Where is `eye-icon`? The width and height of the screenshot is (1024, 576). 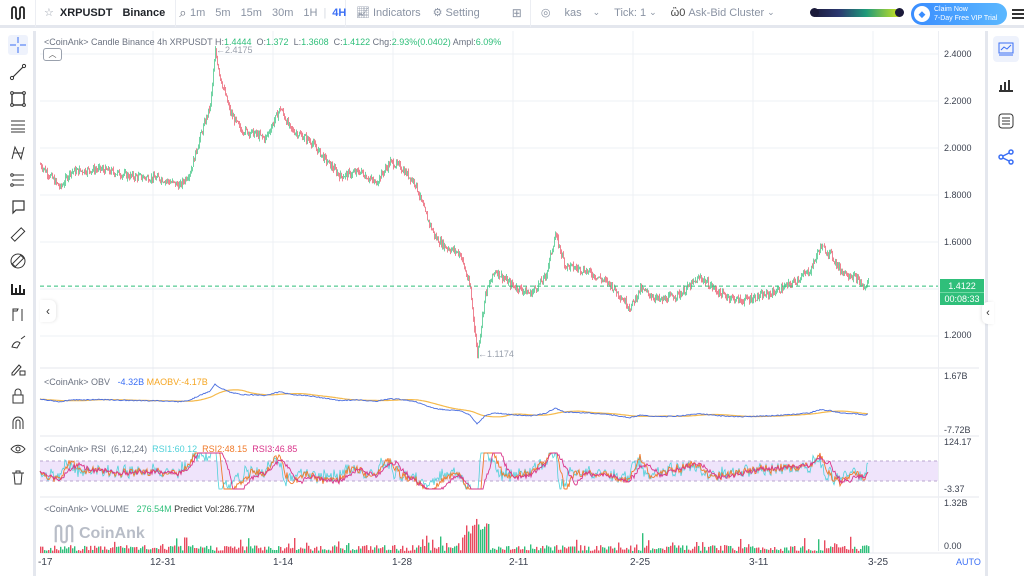 eye-icon is located at coordinates (18, 448).